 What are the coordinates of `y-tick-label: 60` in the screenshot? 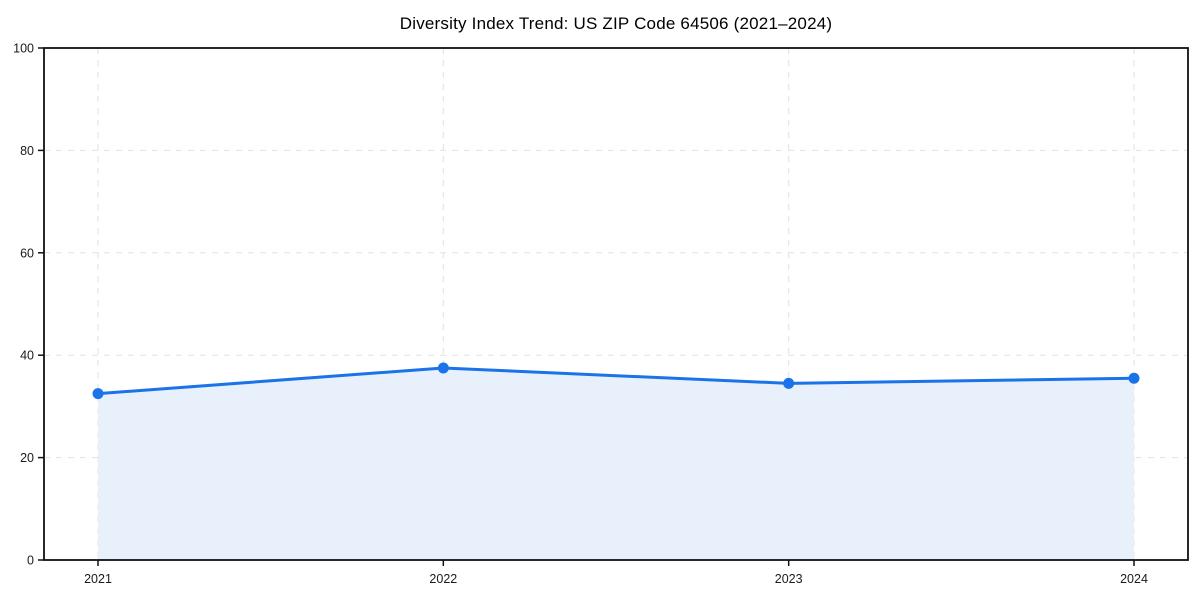 It's located at (27, 253).